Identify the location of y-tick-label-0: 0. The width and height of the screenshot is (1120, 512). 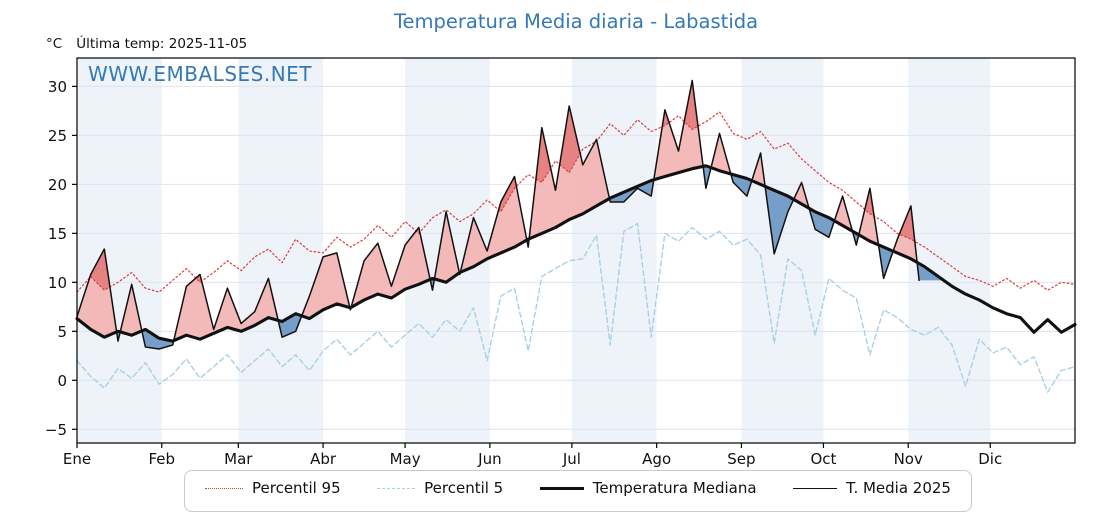
(62, 381).